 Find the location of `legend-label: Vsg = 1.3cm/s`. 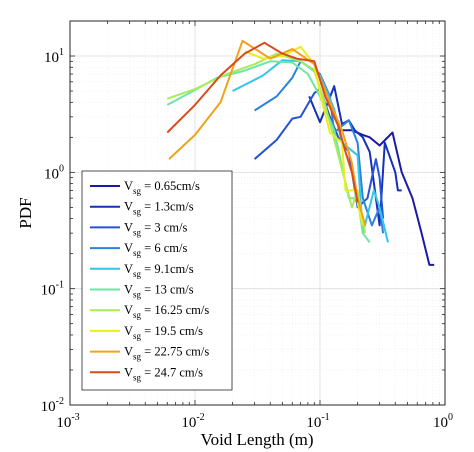

legend-label: Vsg = 1.3cm/s is located at coordinates (159, 208).